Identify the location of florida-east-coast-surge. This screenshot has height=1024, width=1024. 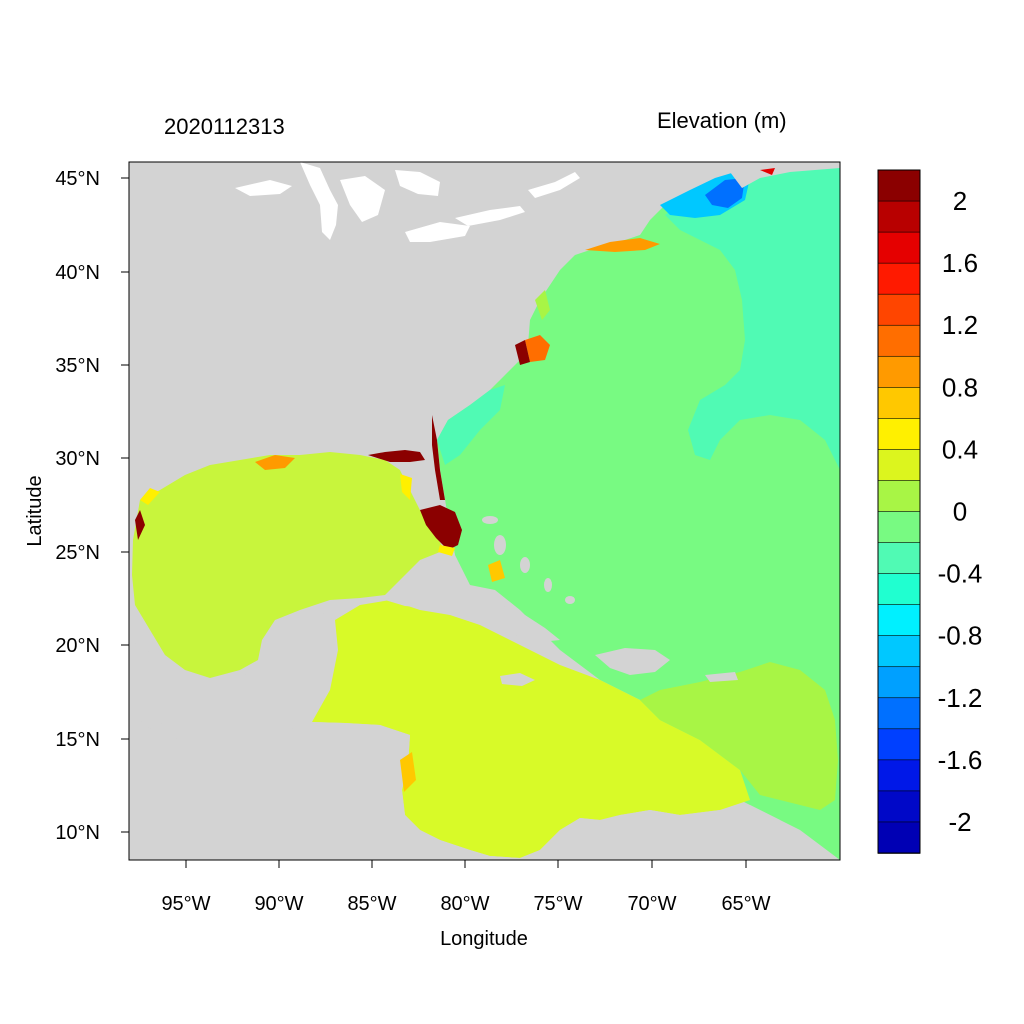
(438, 457).